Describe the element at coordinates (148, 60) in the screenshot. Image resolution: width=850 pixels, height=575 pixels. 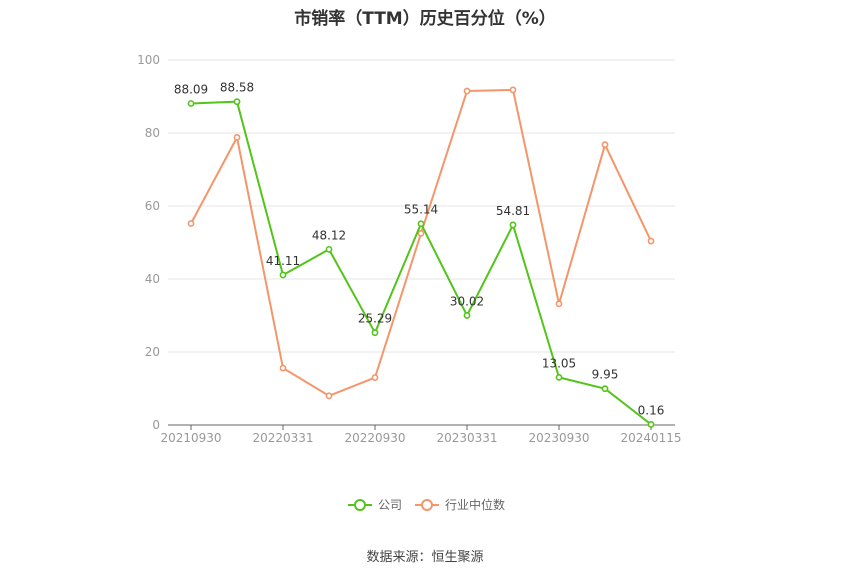
I see `y-tick-label: 100` at that location.